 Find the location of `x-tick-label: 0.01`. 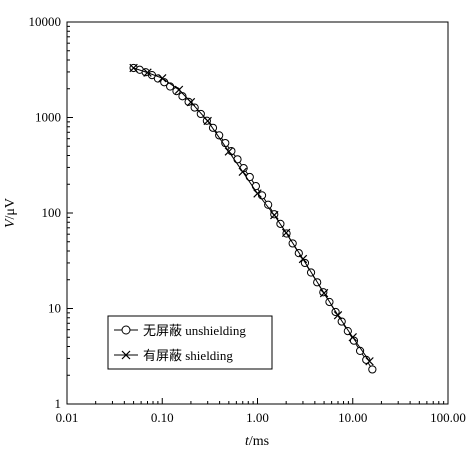

x-tick-label: 0.01 is located at coordinates (67, 417).